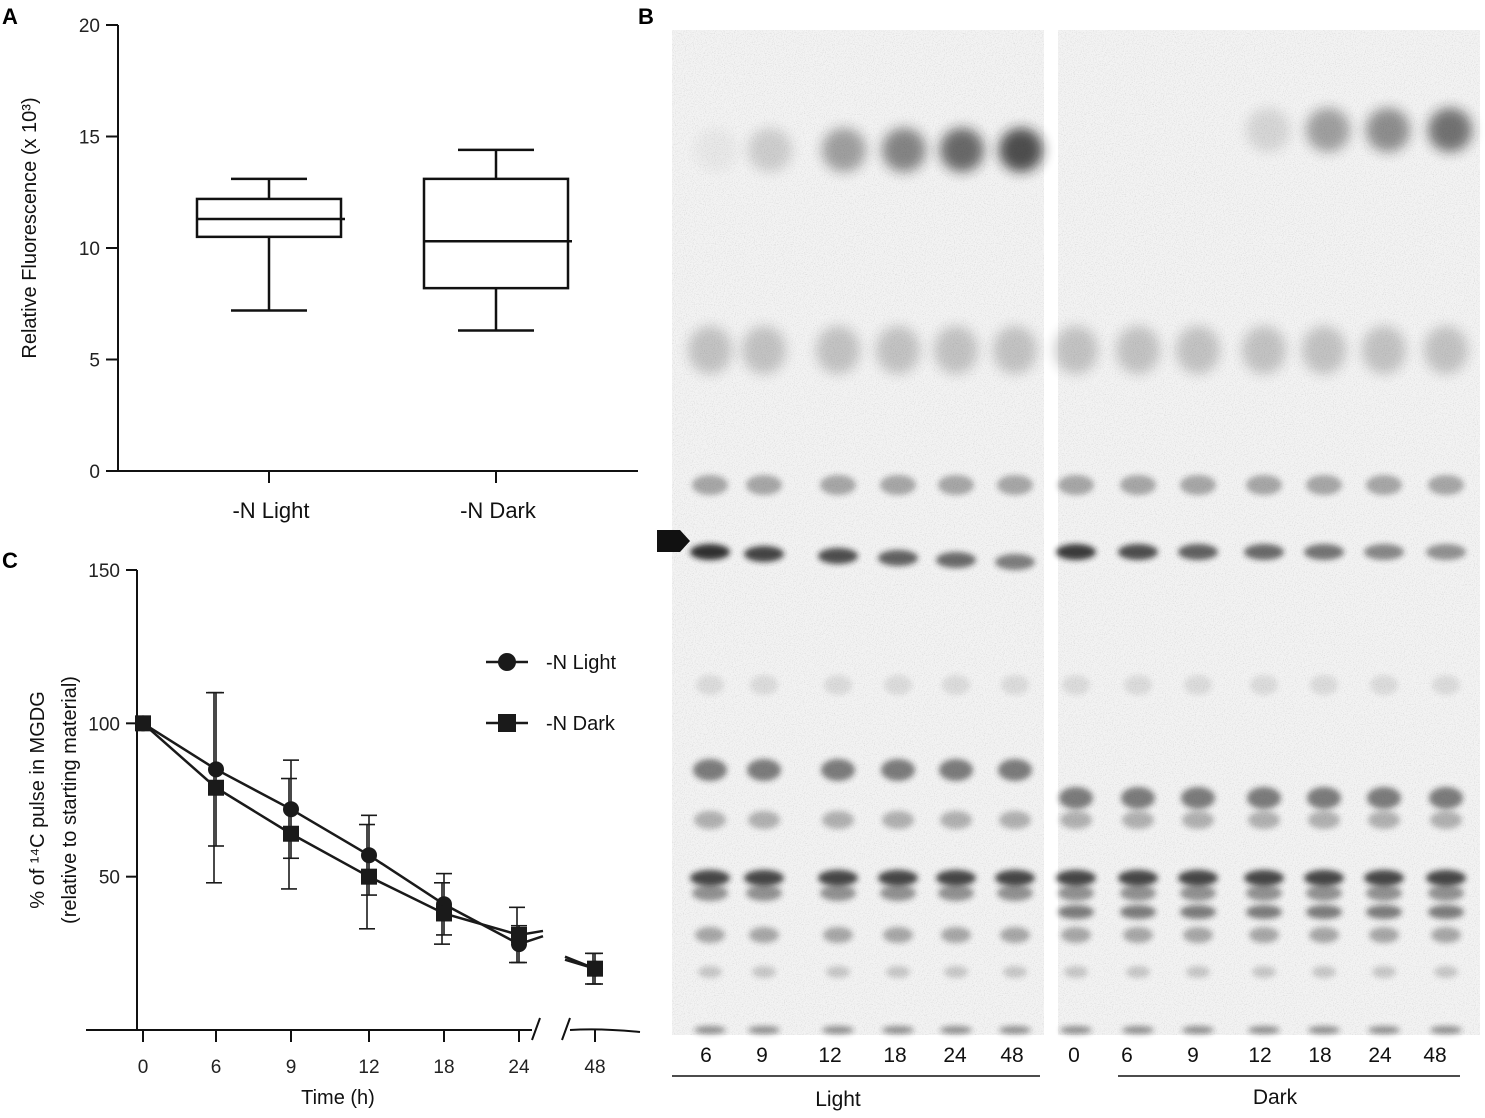  Describe the element at coordinates (369, 855) in the screenshot. I see `data-point-circle` at that location.